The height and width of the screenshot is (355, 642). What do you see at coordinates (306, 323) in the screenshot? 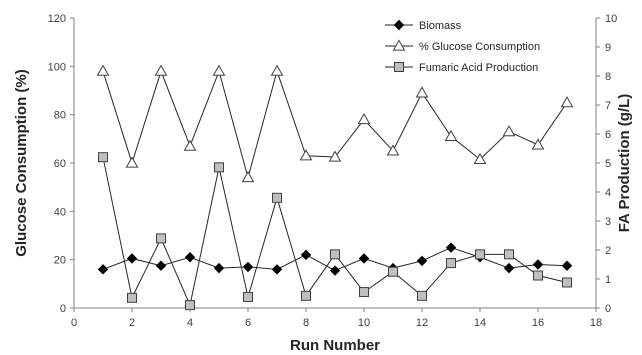
I see `x-tick-label: 8` at bounding box center [306, 323].